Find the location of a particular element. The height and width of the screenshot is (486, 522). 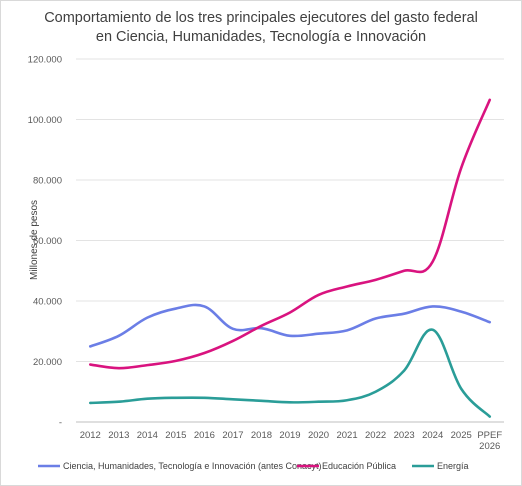

x-tick-label: 2018 is located at coordinates (261, 435).